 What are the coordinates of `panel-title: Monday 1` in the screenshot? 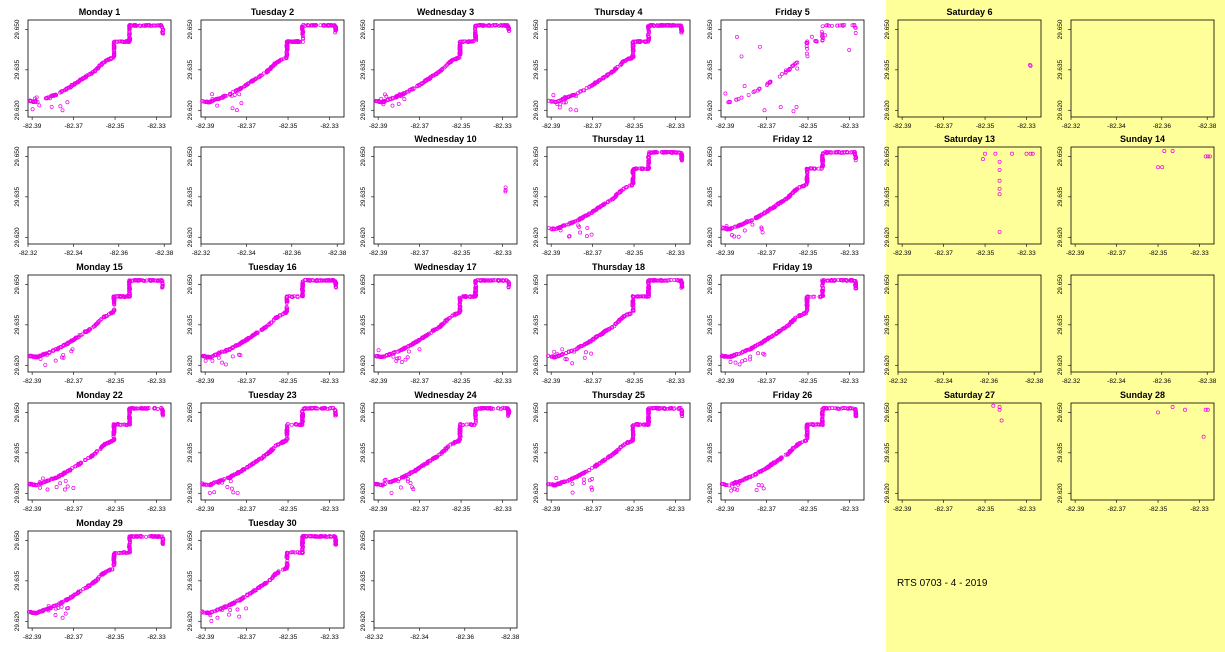 It's located at (100, 12).